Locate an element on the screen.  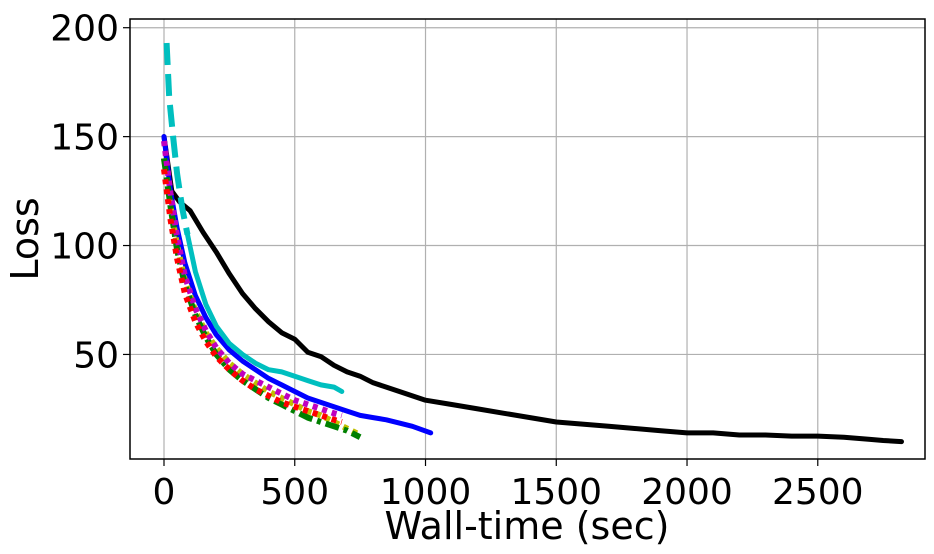
y-tick-label: 150 is located at coordinates (84, 138).